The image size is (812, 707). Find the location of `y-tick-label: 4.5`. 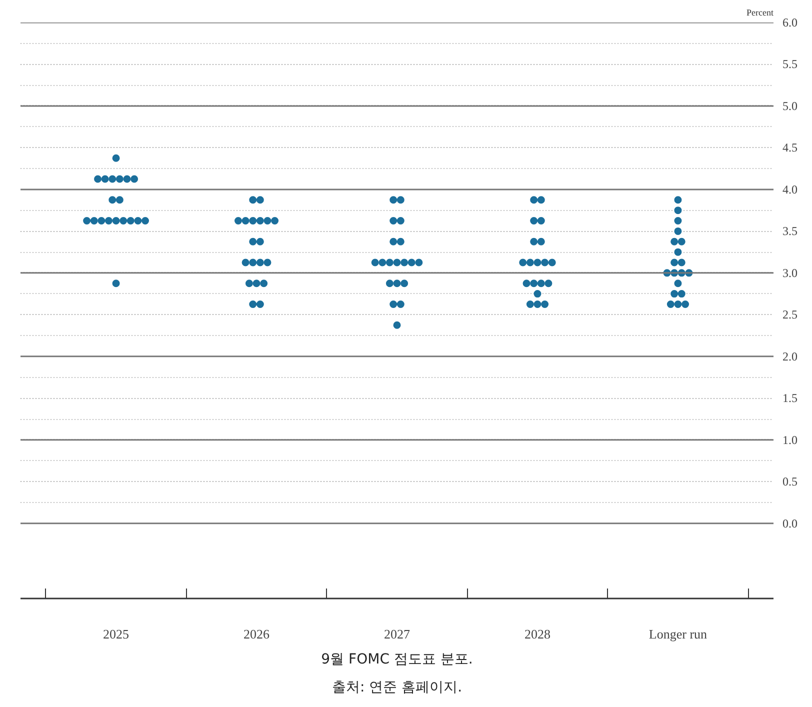

y-tick-label: 4.5 is located at coordinates (790, 147).